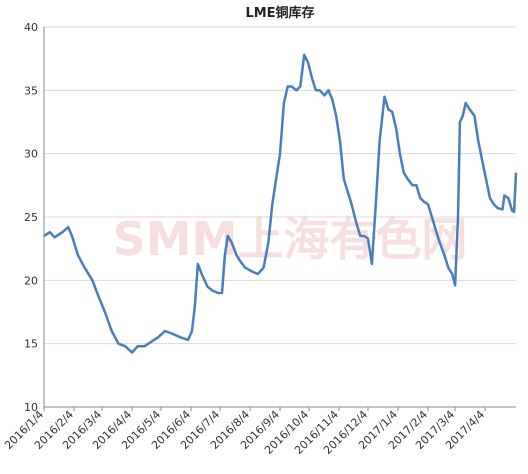 The width and height of the screenshot is (528, 474). Describe the element at coordinates (31, 217) in the screenshot. I see `y-tick-label: 25` at that location.